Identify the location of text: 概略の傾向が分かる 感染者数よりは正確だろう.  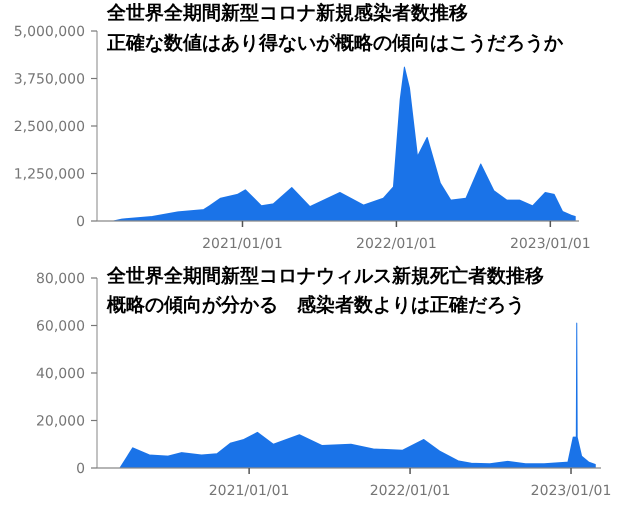
(315, 305).